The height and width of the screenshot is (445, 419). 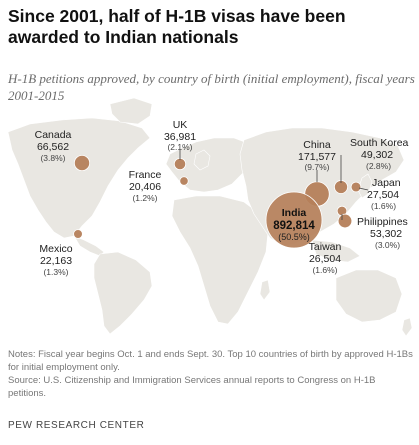 I want to click on bubble-canada, so click(x=82, y=163).